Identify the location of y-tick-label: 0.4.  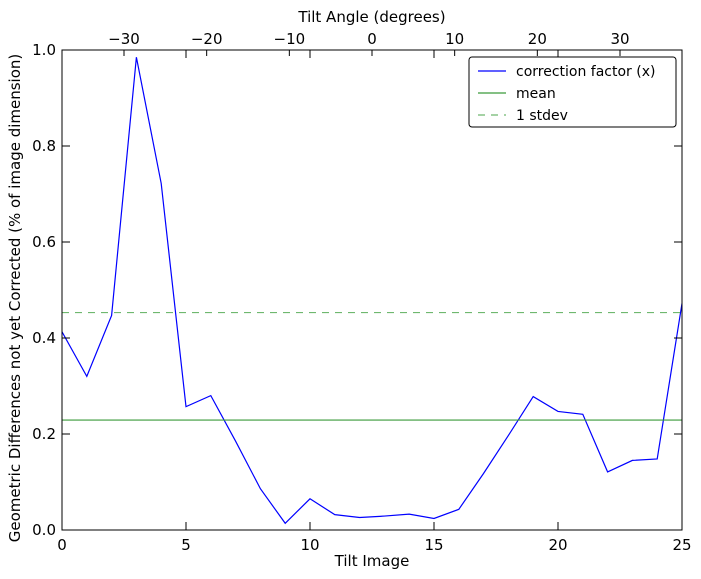
(44, 338).